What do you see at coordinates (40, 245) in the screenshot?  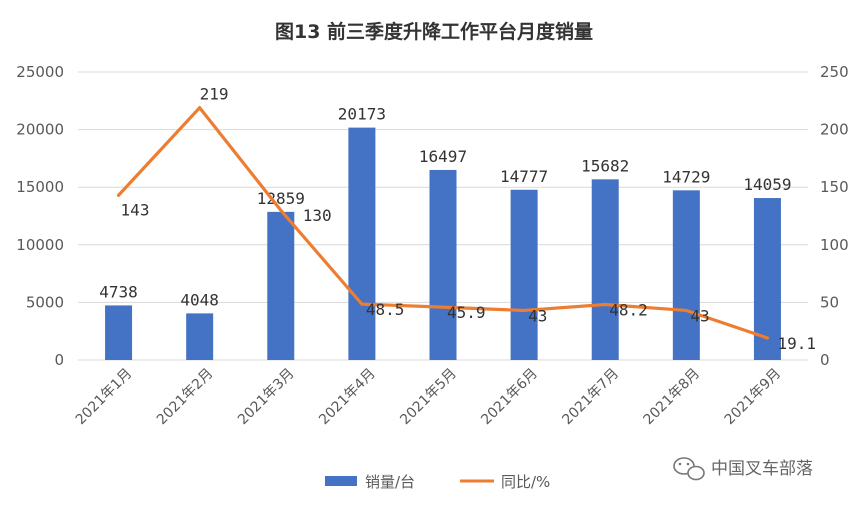 I see `left-tick-label: 10000` at bounding box center [40, 245].